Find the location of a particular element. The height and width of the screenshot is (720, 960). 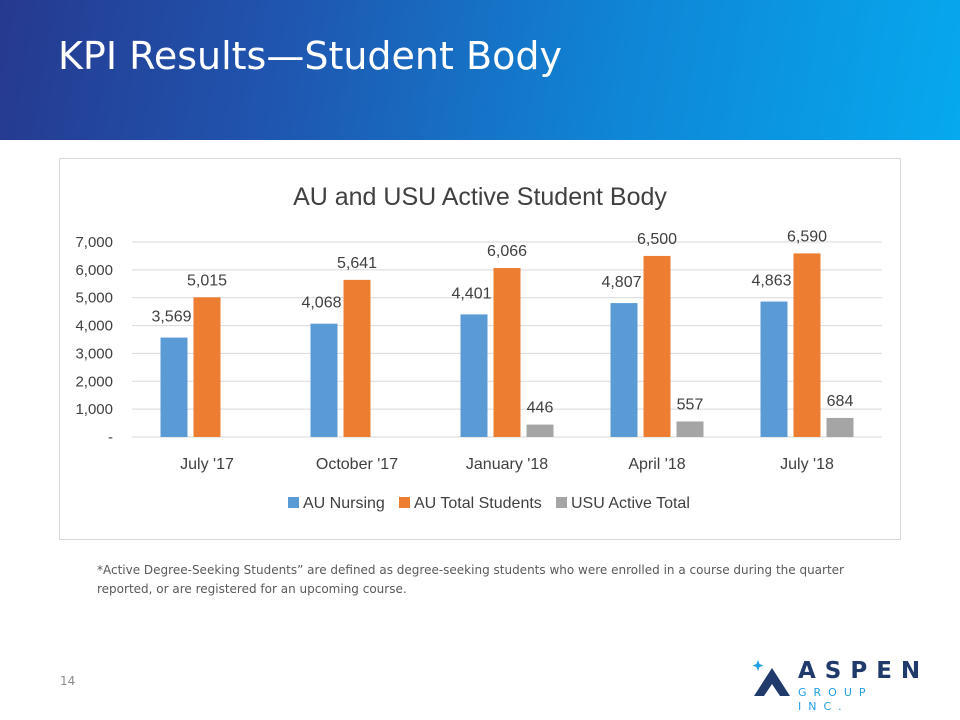

data-label: 5,015 is located at coordinates (207, 280).